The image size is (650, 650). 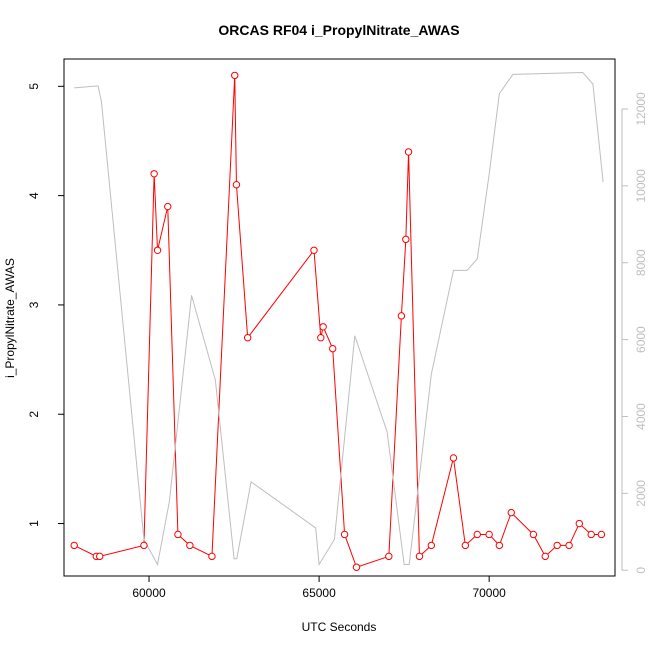 I want to click on x-tick-label: 60000, so click(x=149, y=593).